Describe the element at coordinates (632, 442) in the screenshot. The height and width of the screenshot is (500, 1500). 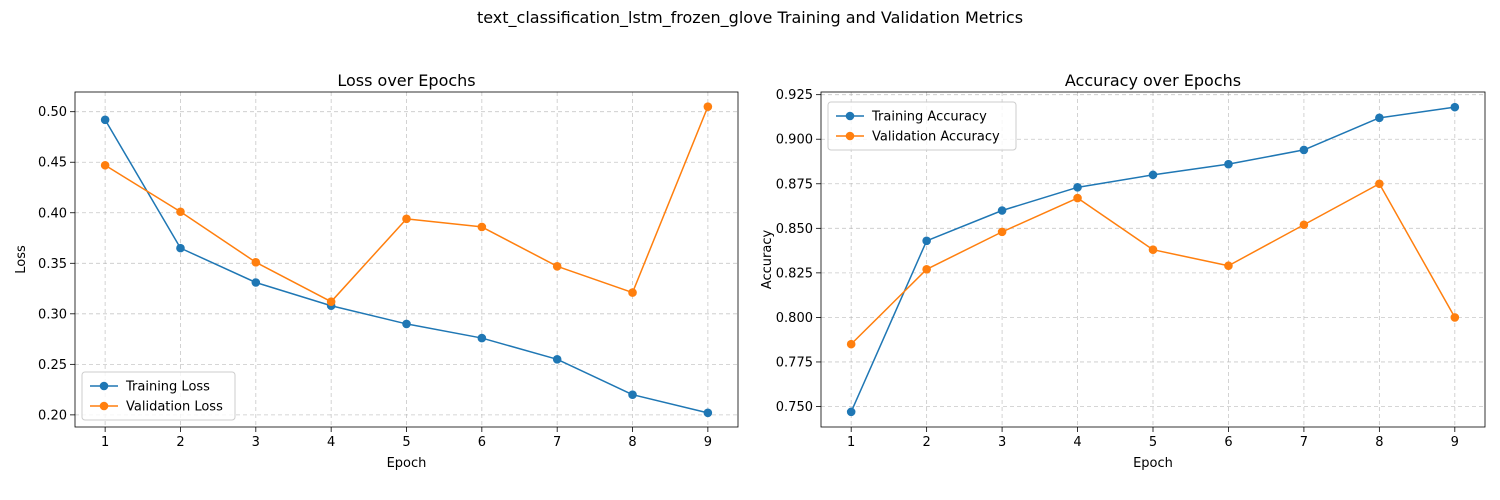
I see `loss-x-tick-label-7: 8` at that location.